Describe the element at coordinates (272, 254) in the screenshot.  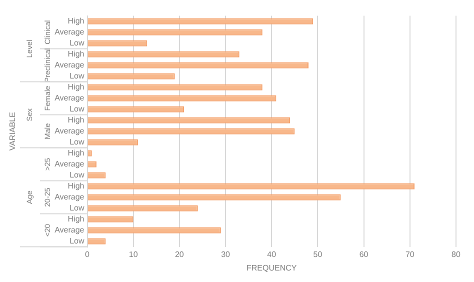
I see `x-tick-label: 40` at that location.